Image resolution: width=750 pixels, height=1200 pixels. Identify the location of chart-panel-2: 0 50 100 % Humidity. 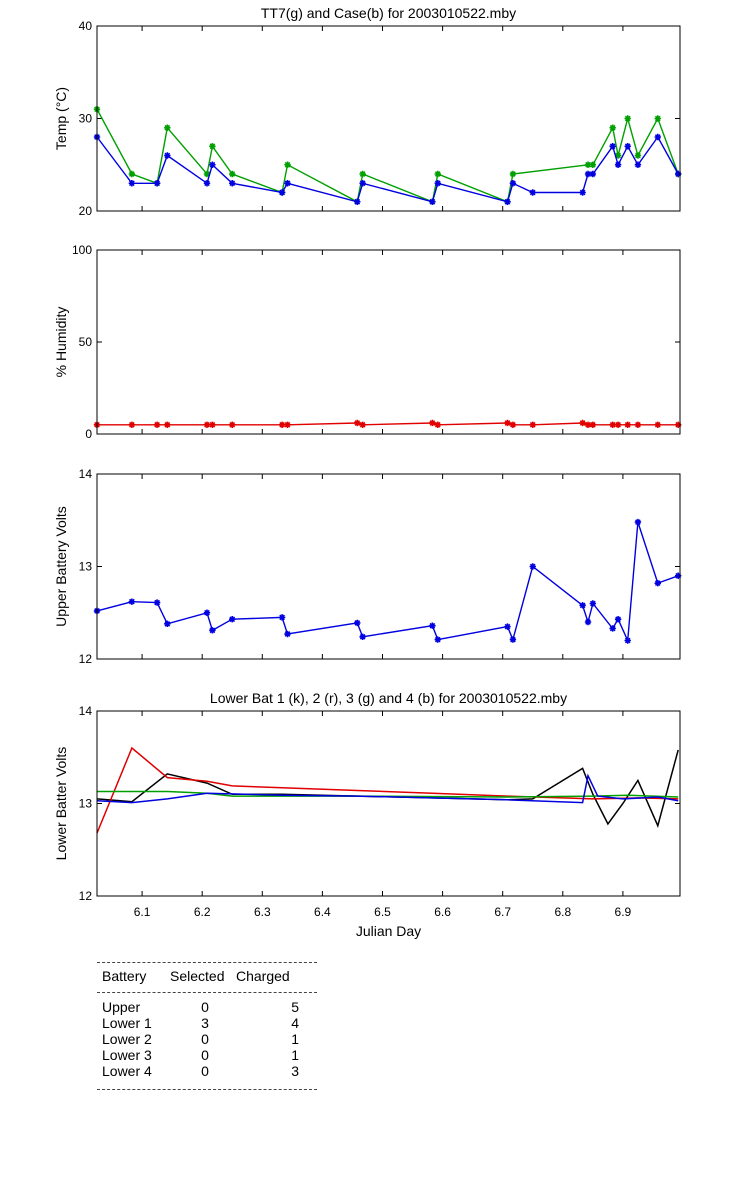
(367, 342).